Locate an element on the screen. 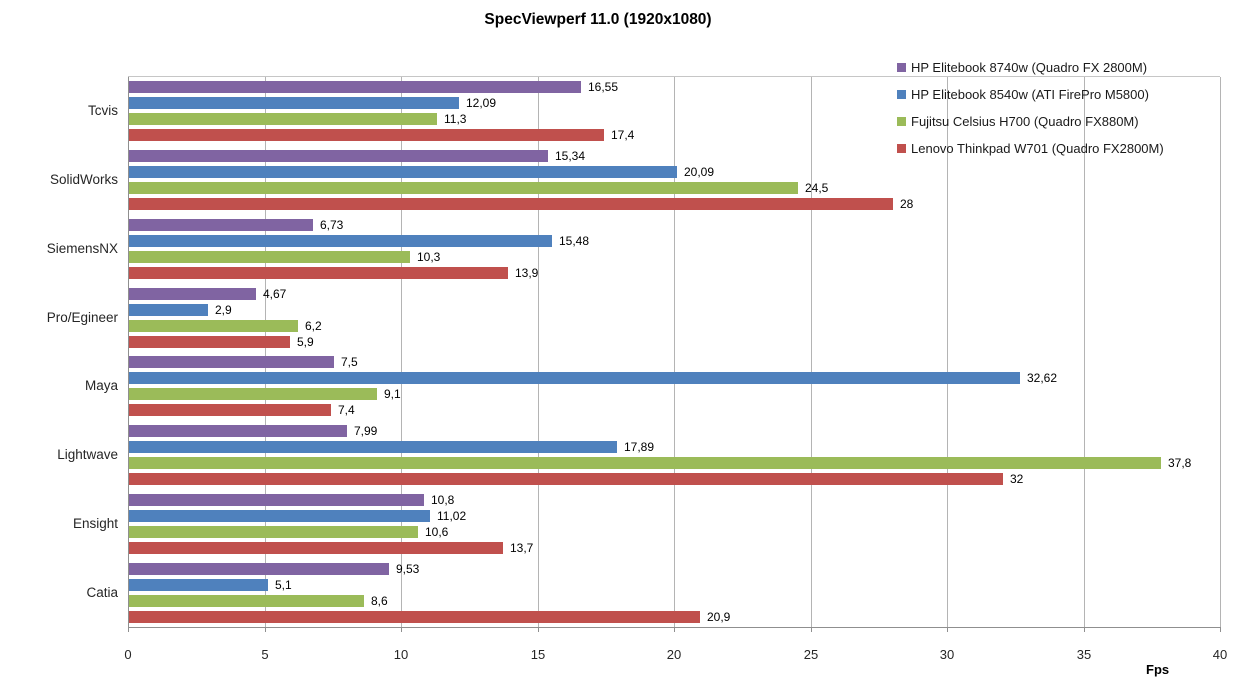 The width and height of the screenshot is (1247, 699). x-tick-label: 10 is located at coordinates (401, 654).